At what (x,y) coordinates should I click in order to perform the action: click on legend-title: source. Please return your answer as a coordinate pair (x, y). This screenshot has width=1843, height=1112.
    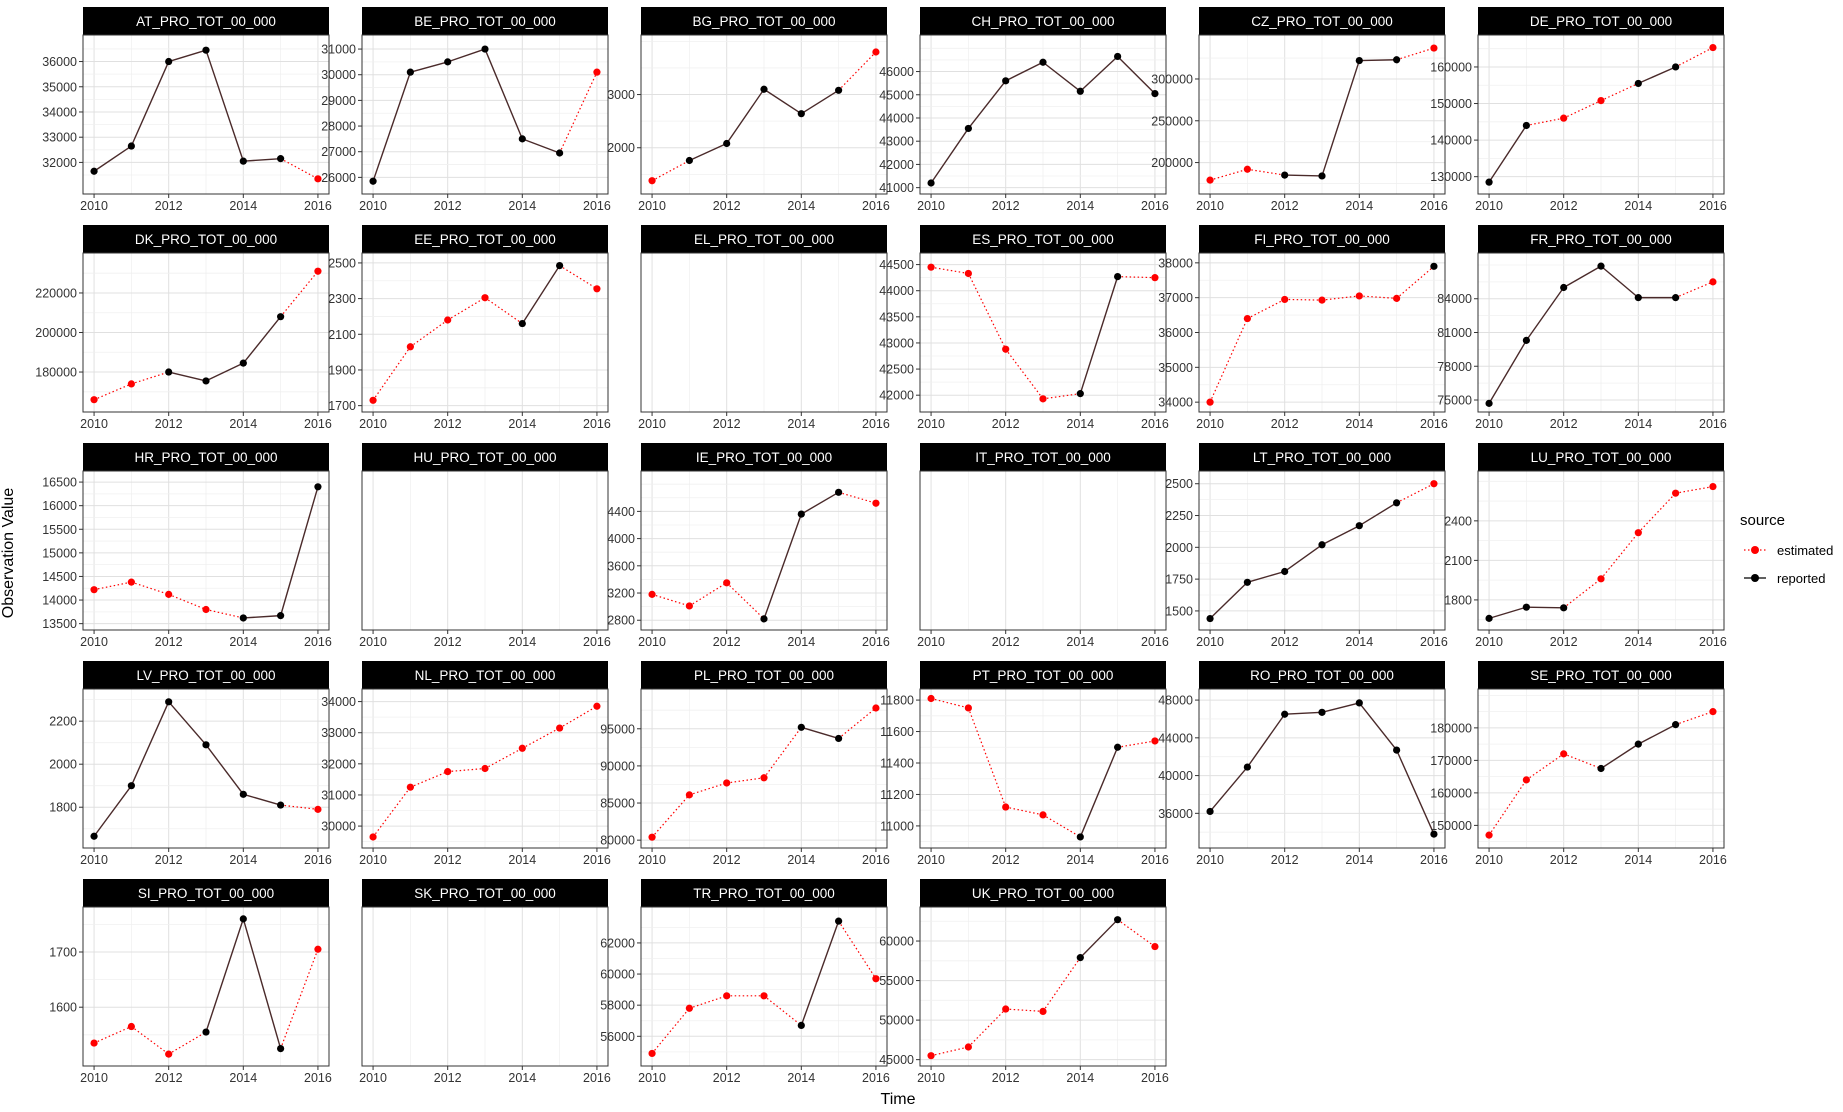
    Looking at the image, I should click on (1762, 520).